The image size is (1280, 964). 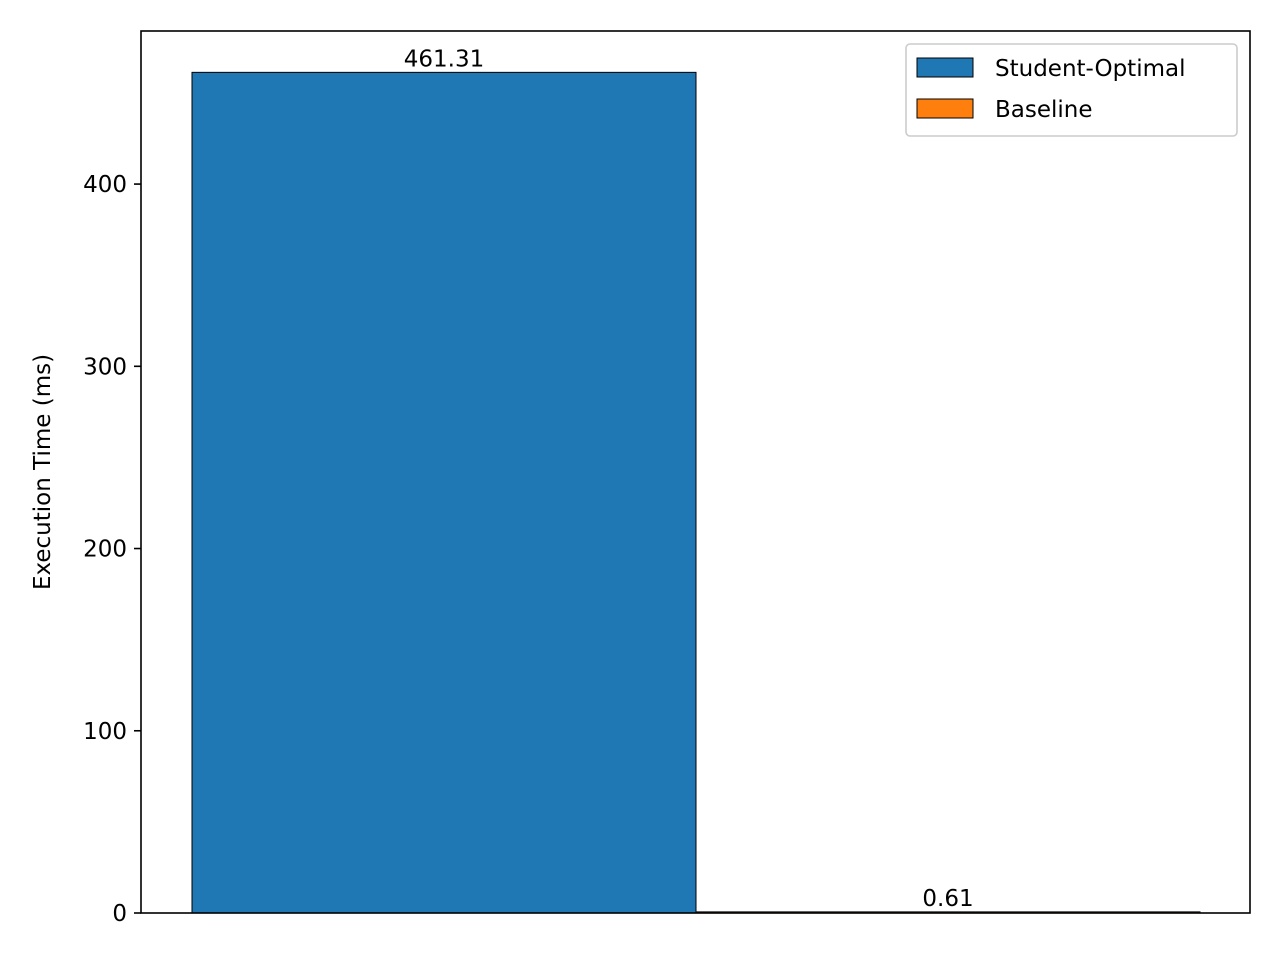 What do you see at coordinates (119, 914) in the screenshot?
I see `y-tick-label: 0` at bounding box center [119, 914].